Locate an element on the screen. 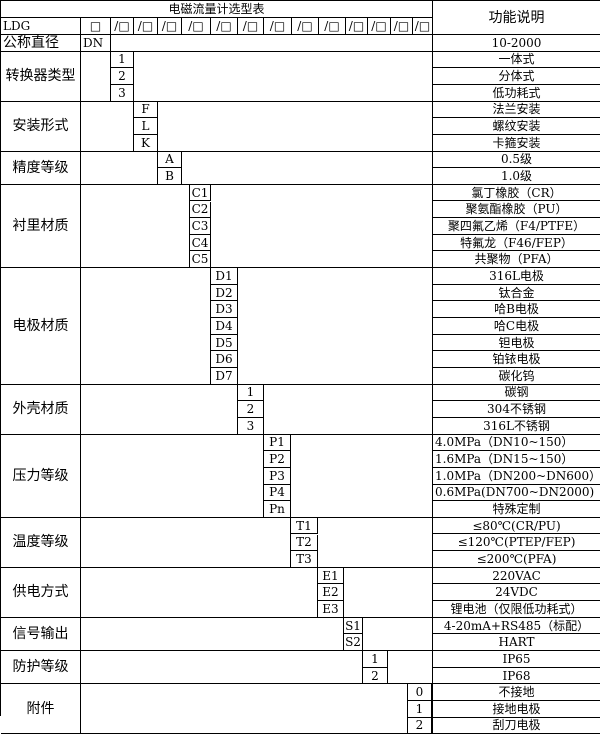 This screenshot has height=734, width=600. option-function: 4-20mA+RS485（标配） is located at coordinates (516, 626).